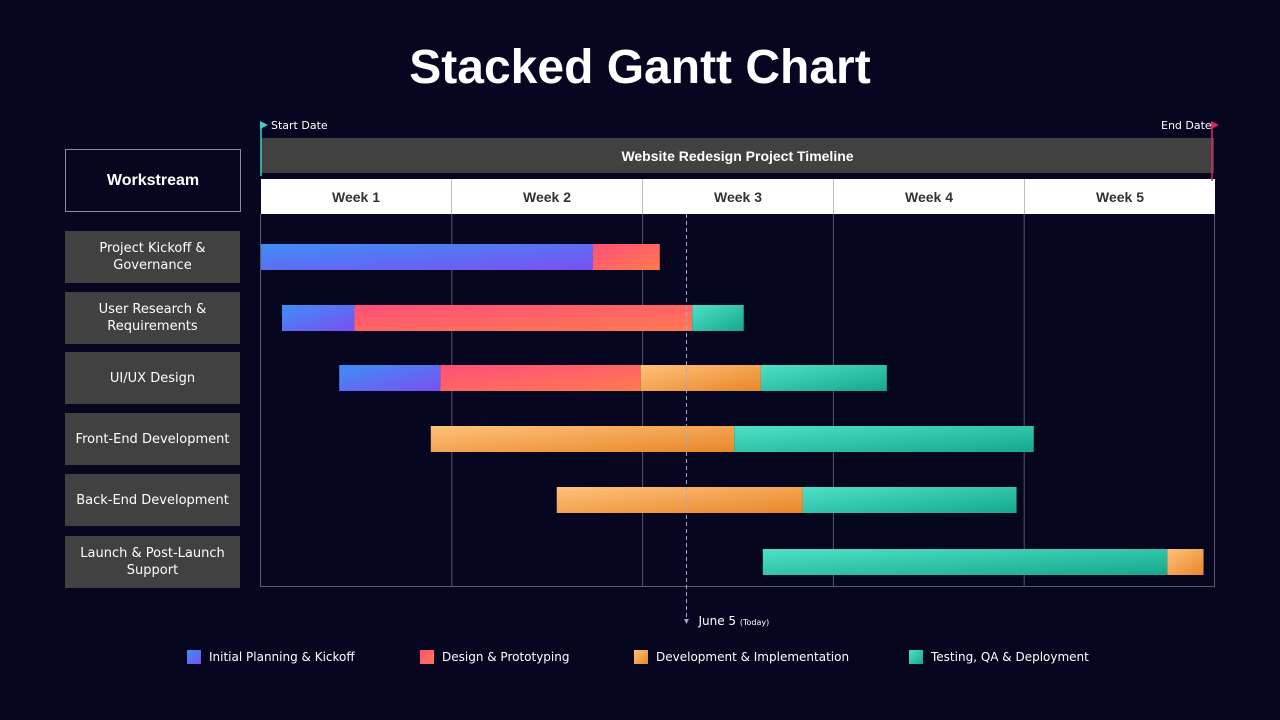 The width and height of the screenshot is (1280, 720). What do you see at coordinates (640, 67) in the screenshot?
I see `page-title: Stacked Gantt Chart` at bounding box center [640, 67].